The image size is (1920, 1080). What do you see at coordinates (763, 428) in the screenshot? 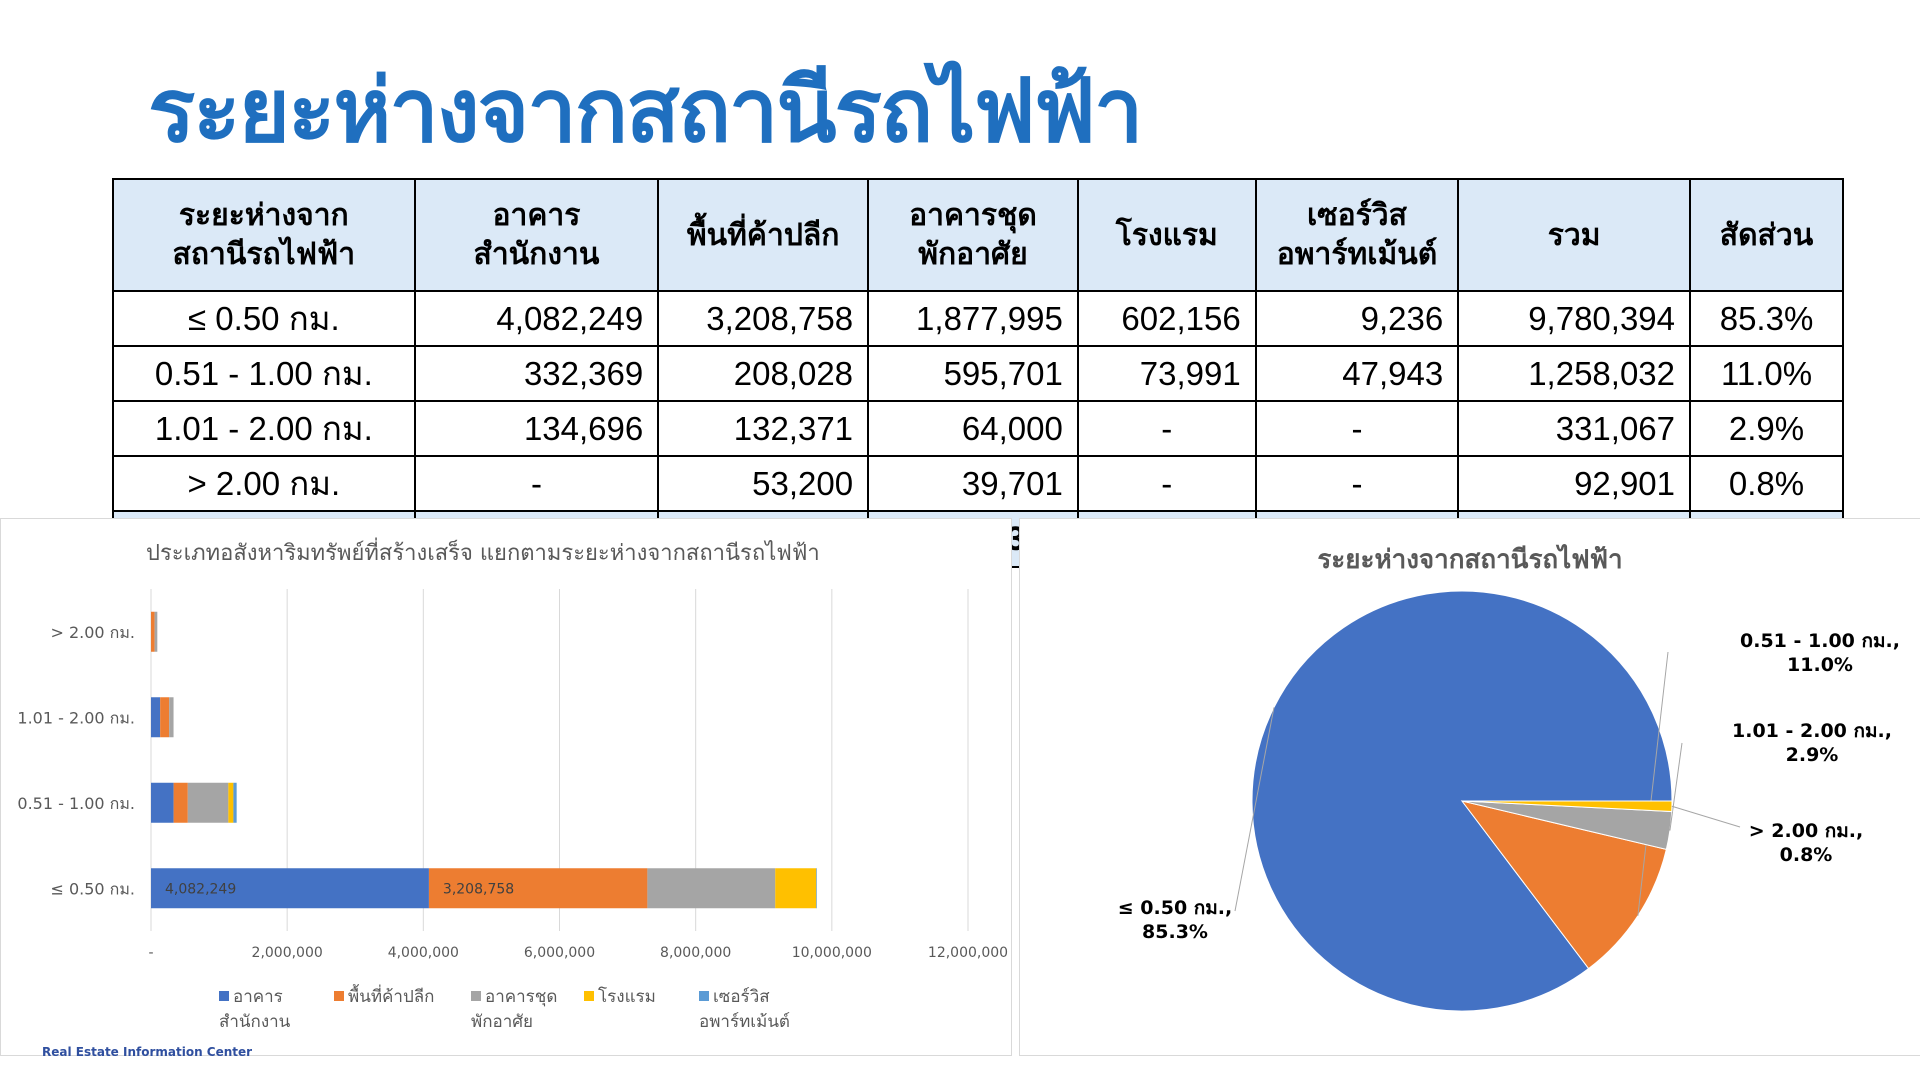
I see `table-cell: 132,371` at bounding box center [763, 428].